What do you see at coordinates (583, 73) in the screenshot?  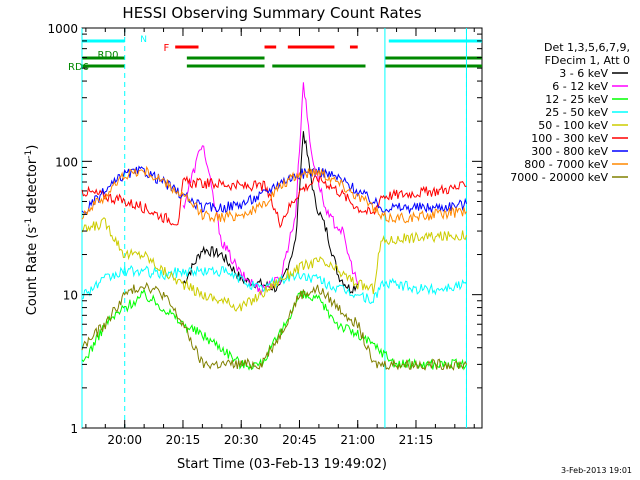 I see `legend-label-0: 3 - 6 keV` at bounding box center [583, 73].